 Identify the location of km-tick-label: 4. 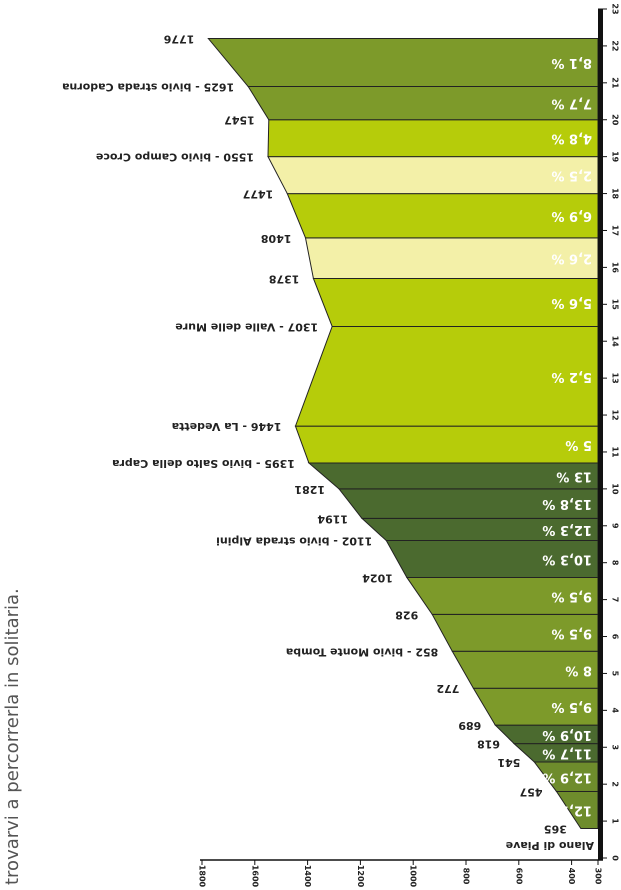
(615, 711).